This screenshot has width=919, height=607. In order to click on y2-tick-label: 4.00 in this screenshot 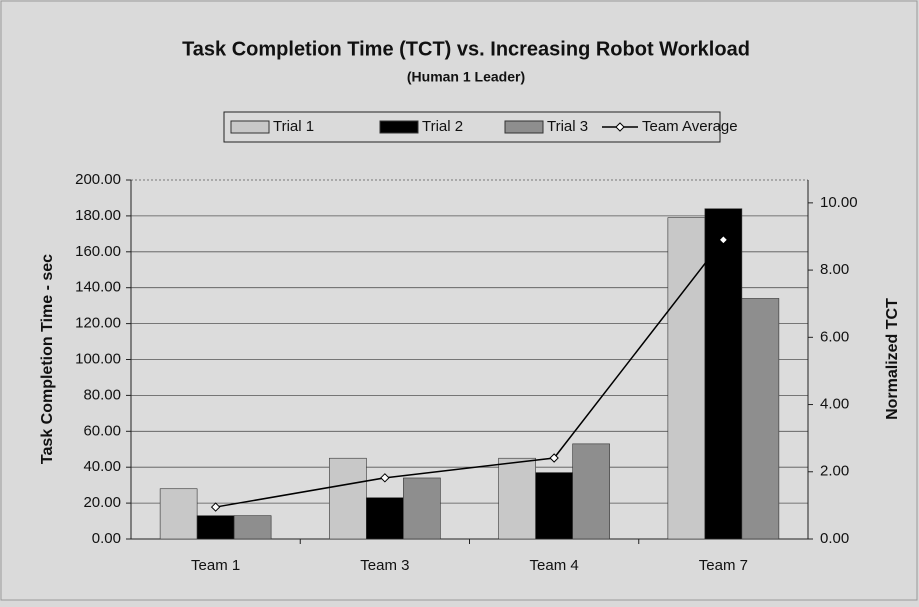, I will do `click(834, 404)`.